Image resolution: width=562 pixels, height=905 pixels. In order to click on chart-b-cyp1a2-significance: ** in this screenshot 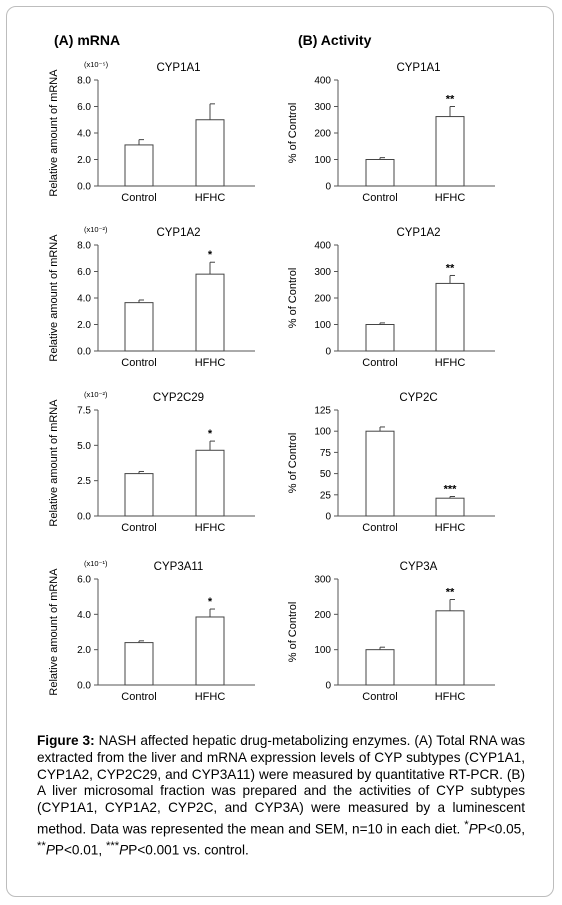, I will do `click(450, 268)`.